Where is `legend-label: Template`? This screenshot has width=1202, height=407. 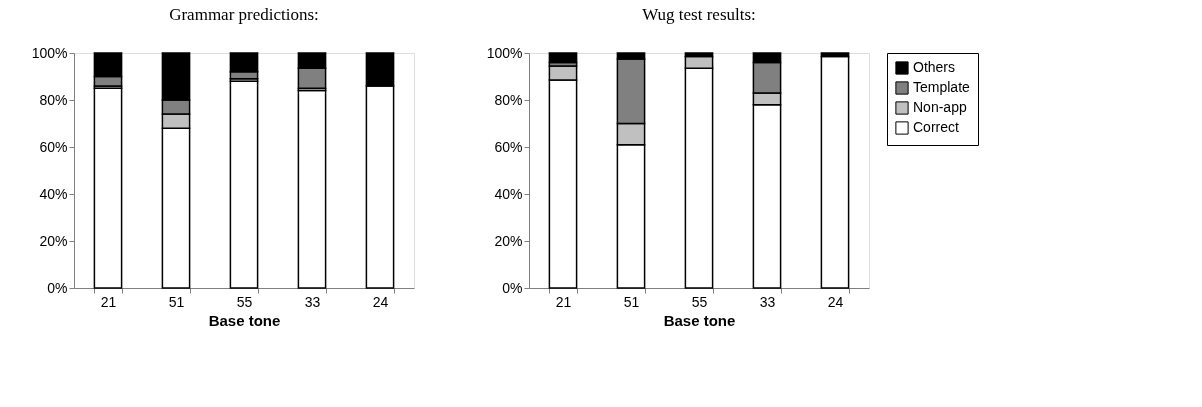
legend-label: Template is located at coordinates (942, 87).